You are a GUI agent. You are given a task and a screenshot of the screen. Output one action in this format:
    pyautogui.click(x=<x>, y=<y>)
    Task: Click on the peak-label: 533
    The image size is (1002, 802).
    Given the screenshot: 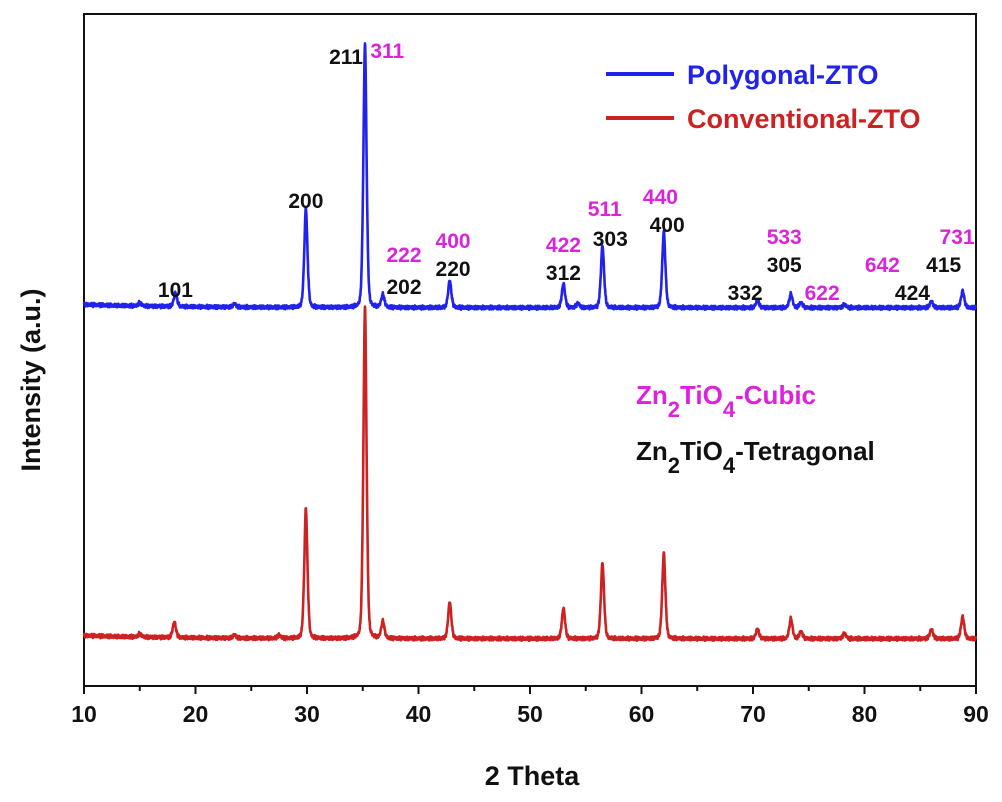 What is the action you would take?
    pyautogui.click(x=784, y=237)
    